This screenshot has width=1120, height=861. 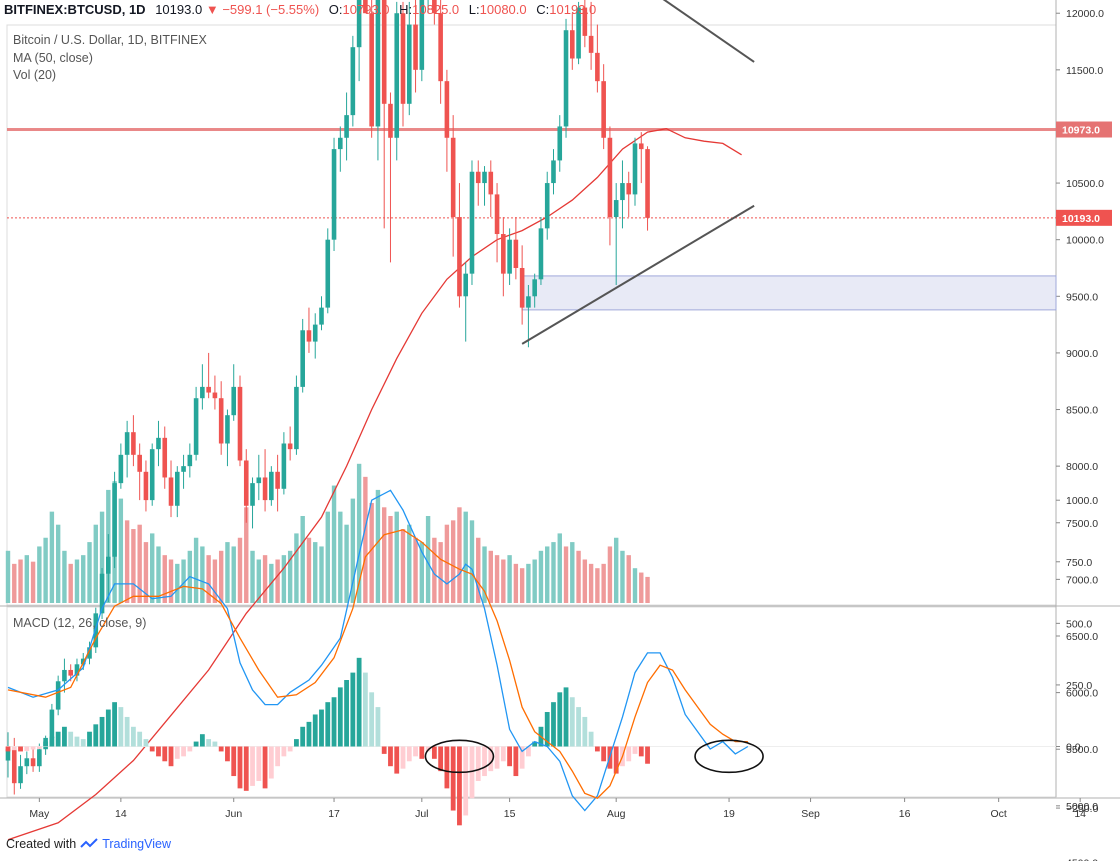 What do you see at coordinates (573, 9) in the screenshot?
I see `close-value: 10193.0` at bounding box center [573, 9].